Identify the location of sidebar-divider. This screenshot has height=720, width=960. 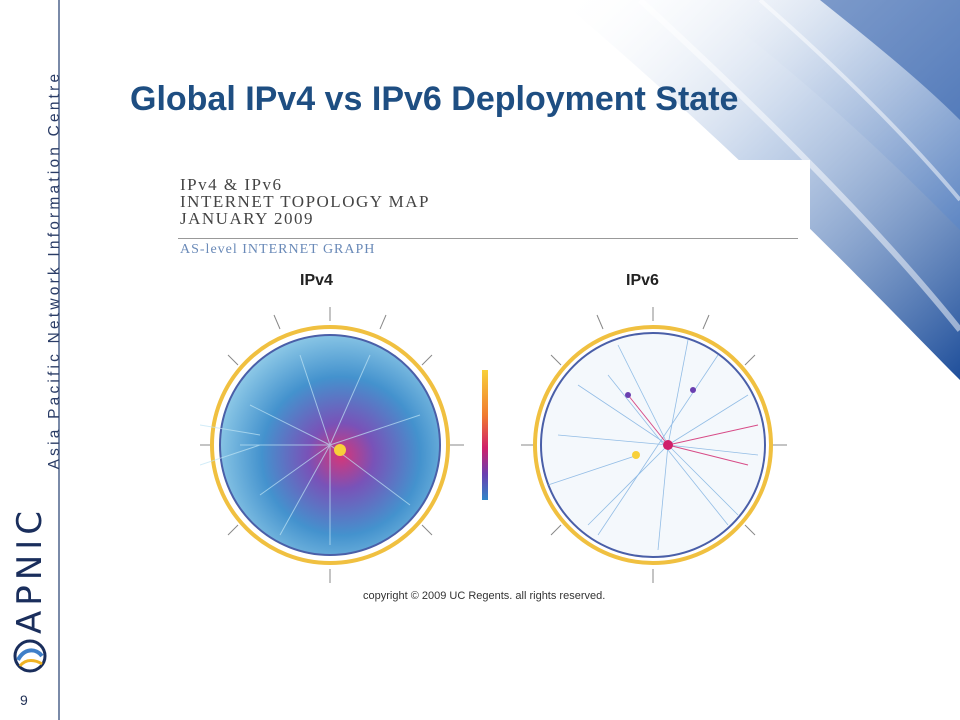
(59, 360).